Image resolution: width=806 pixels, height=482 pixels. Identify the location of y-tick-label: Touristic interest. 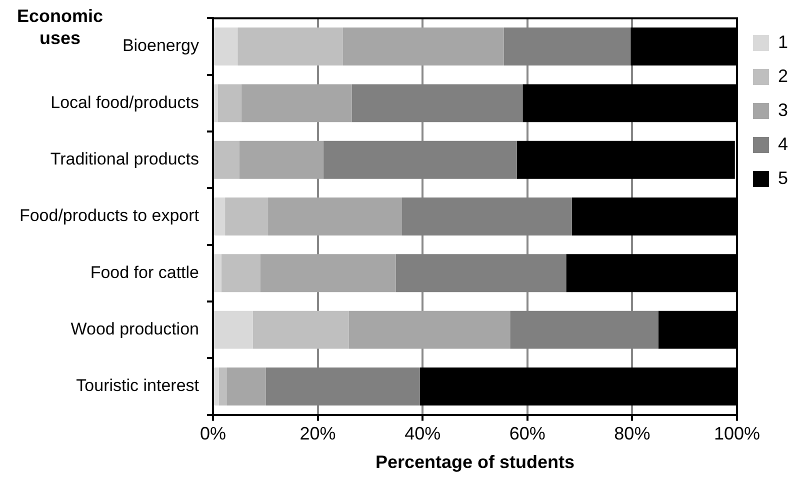
(138, 386).